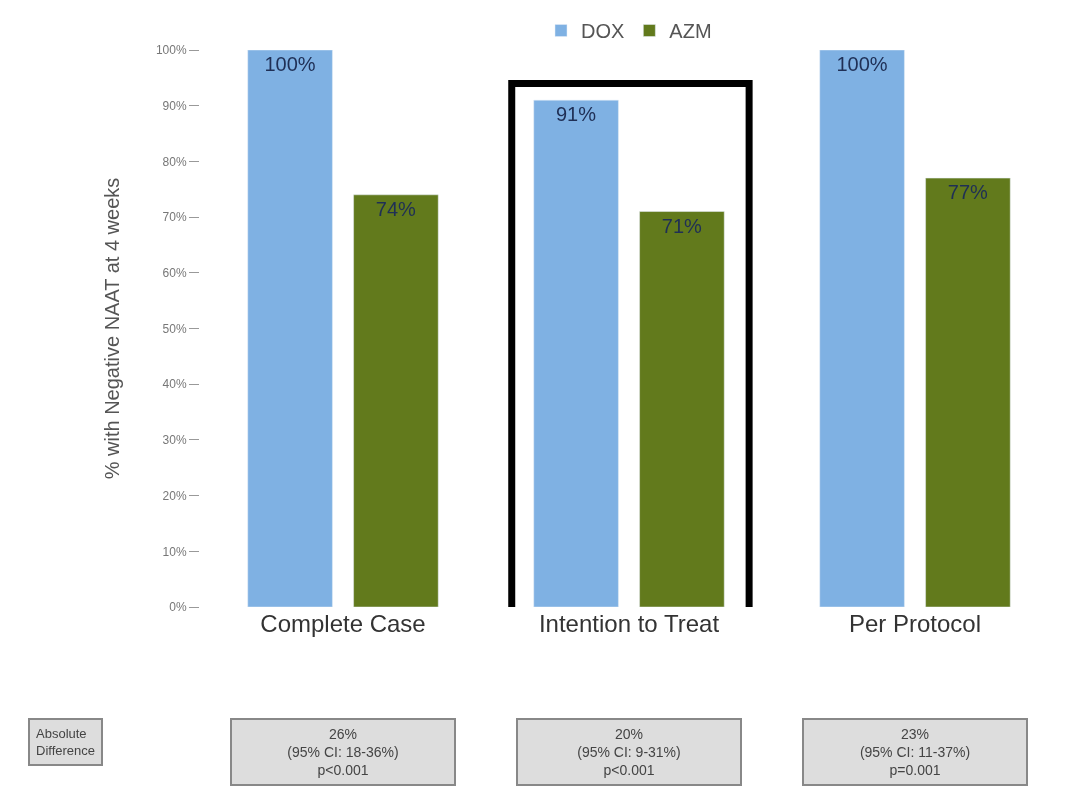 Image resolution: width=1068 pixels, height=793 pixels. Describe the element at coordinates (915, 752) in the screenshot. I see `text: 23% (95% CI: 11-37%) p=0.001` at that location.